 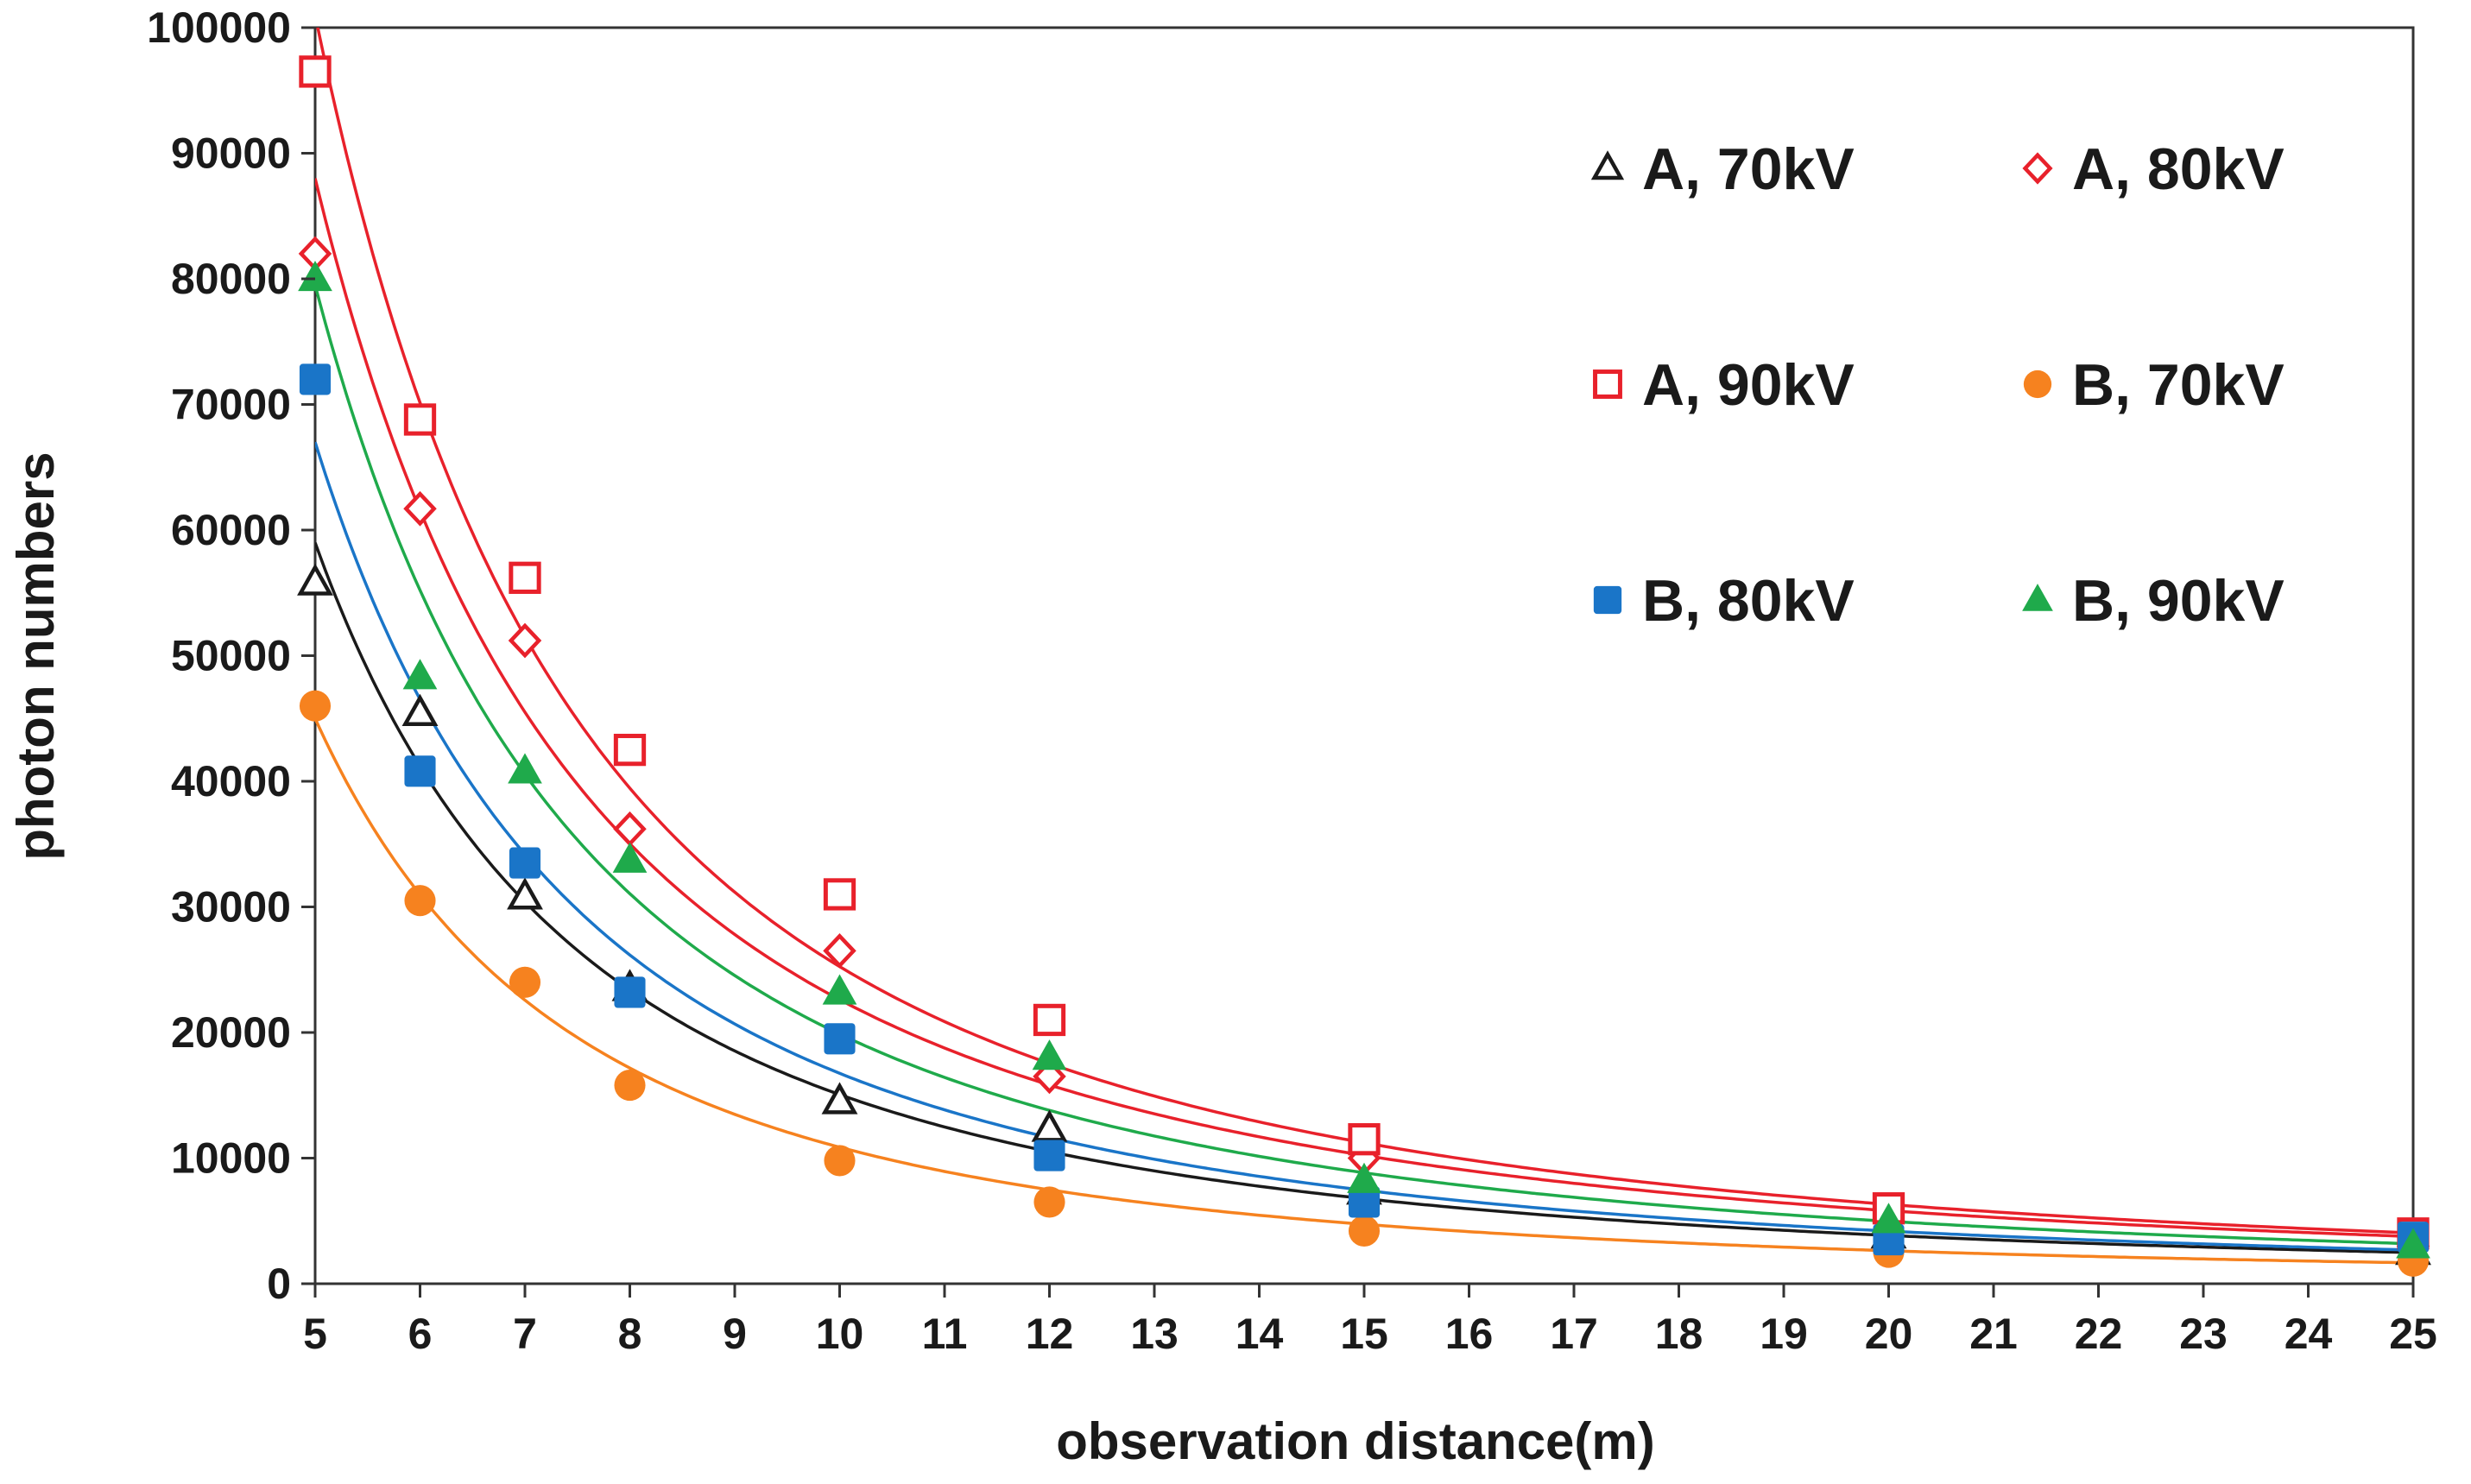 What do you see at coordinates (1889, 1334) in the screenshot?
I see `x-tick-label: 20` at bounding box center [1889, 1334].